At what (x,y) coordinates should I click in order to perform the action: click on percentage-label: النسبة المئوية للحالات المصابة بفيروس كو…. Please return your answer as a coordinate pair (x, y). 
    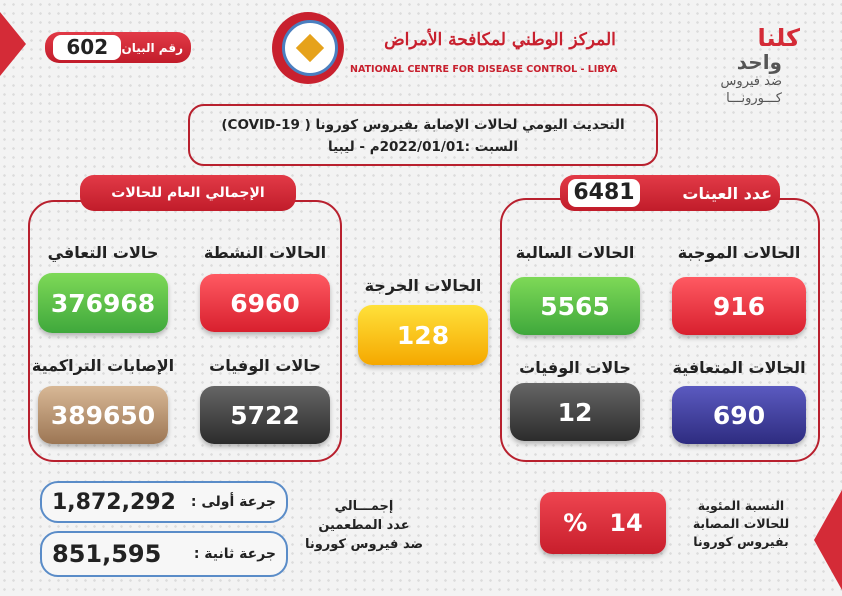
    Looking at the image, I should click on (741, 524).